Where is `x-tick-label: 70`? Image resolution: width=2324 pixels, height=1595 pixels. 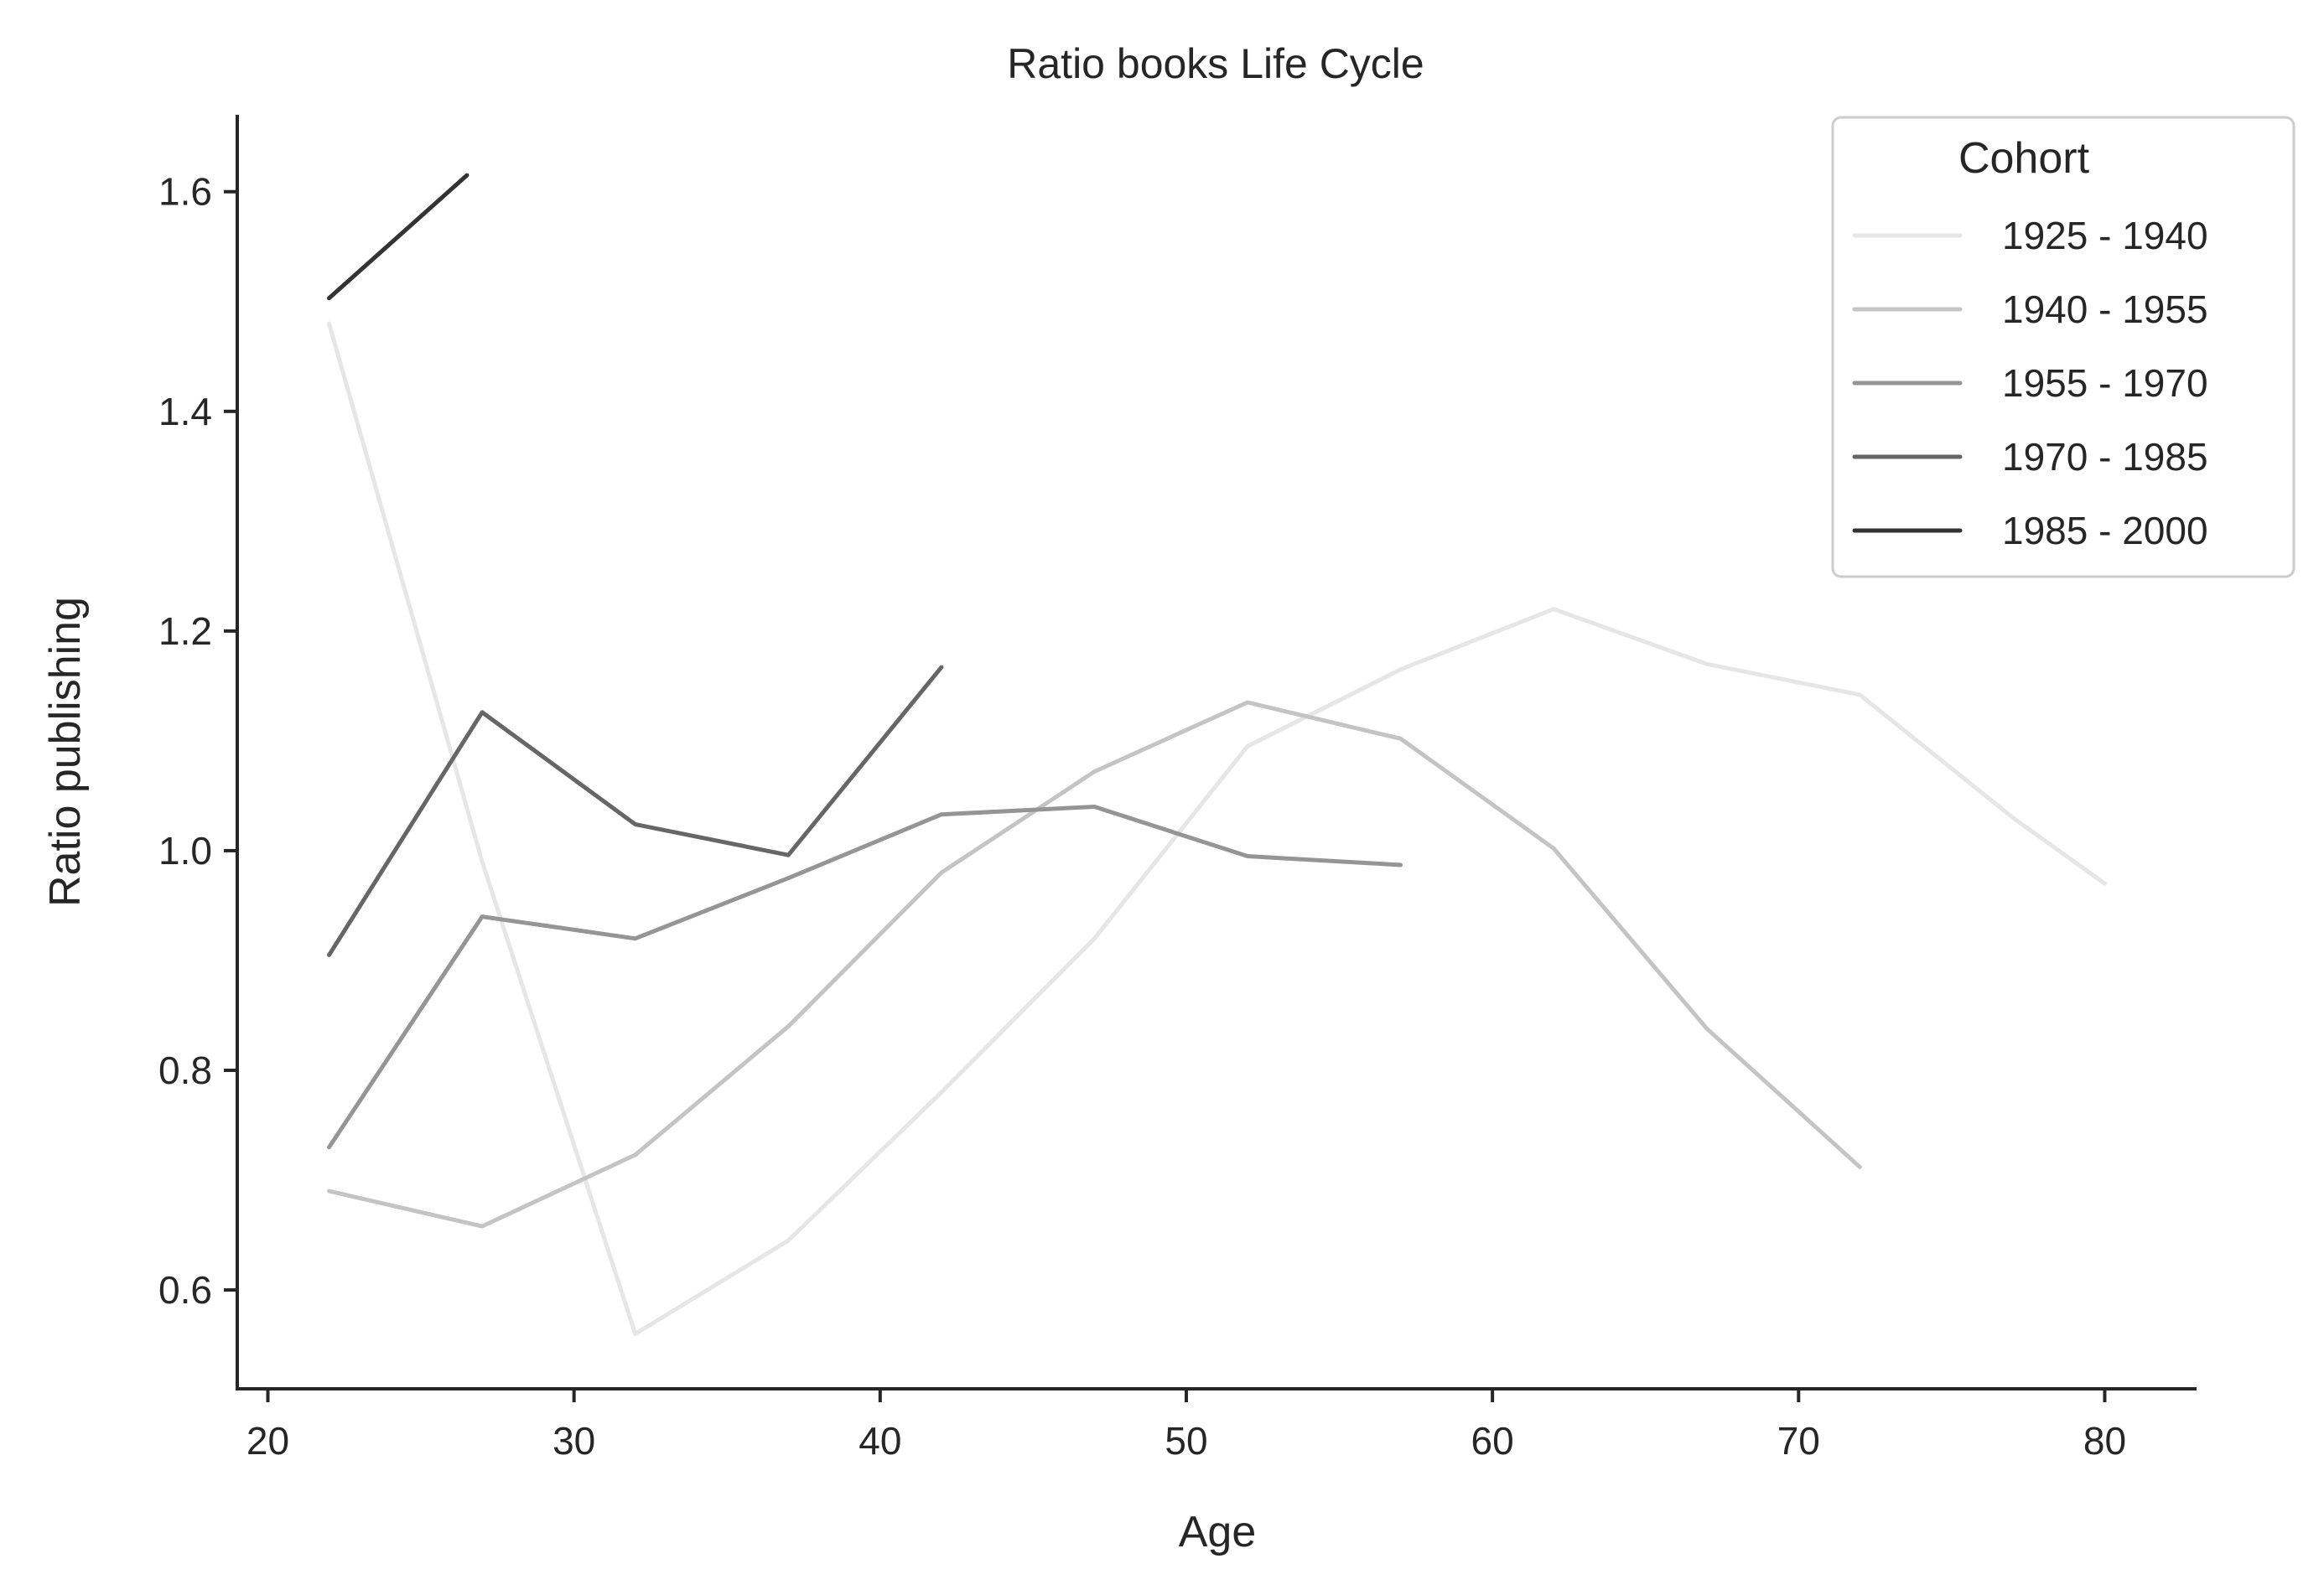
x-tick-label: 70 is located at coordinates (1798, 1441).